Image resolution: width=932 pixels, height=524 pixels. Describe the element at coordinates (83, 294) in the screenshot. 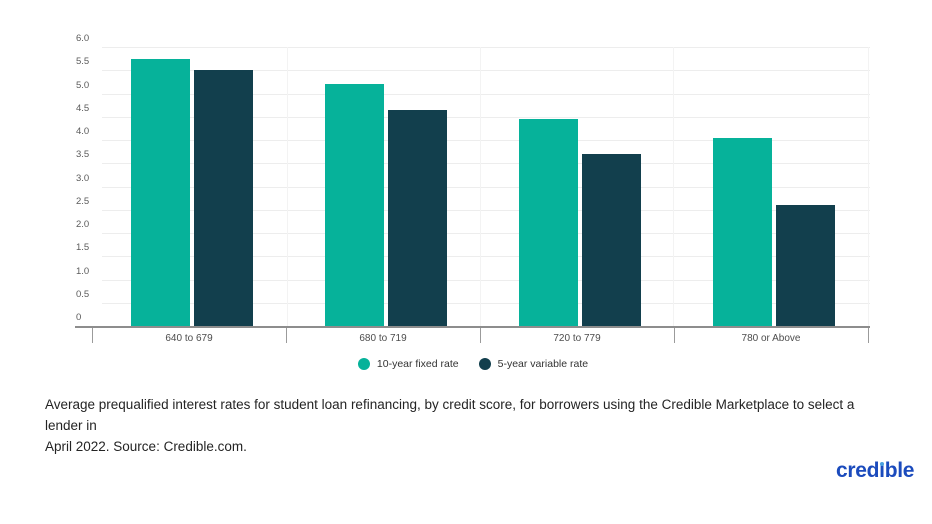

I see `y-axis-tick-label: 0.5` at that location.